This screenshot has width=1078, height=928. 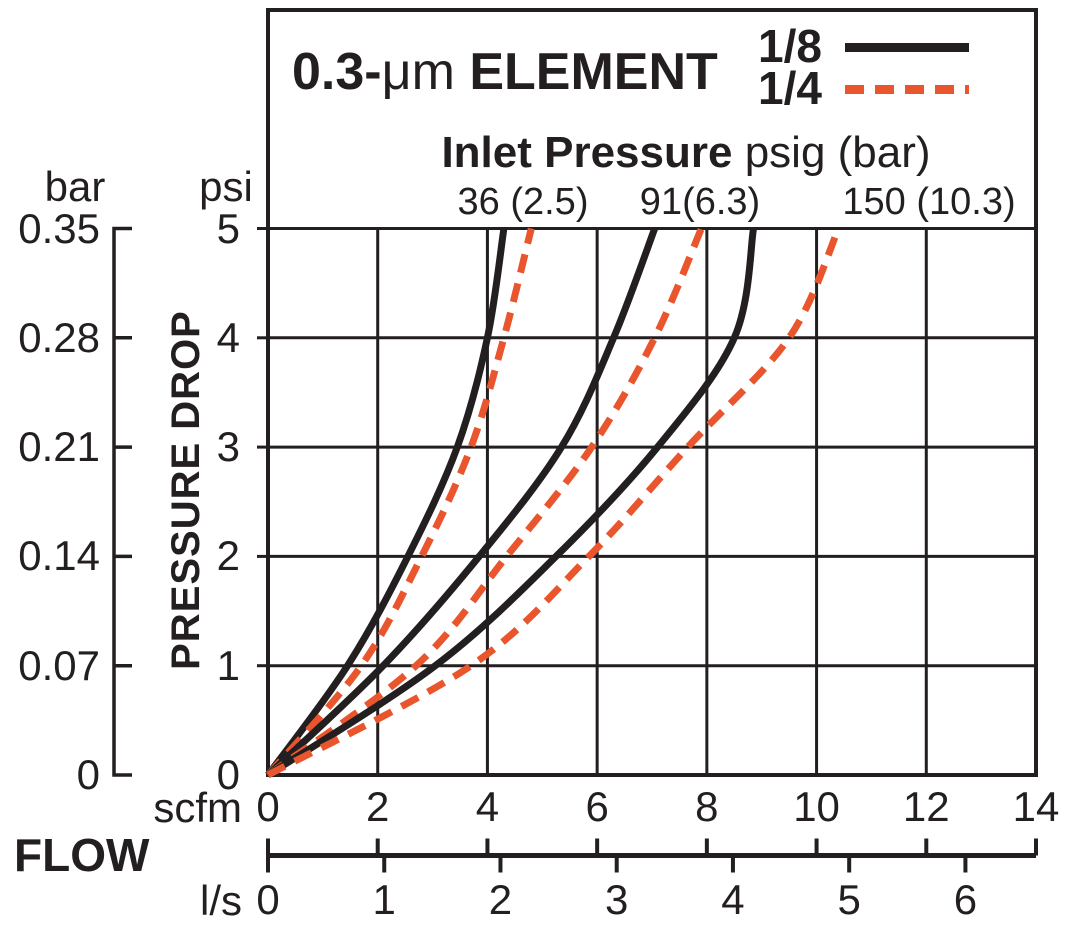 I want to click on ls-tick-label-5: 5, so click(x=849, y=899).